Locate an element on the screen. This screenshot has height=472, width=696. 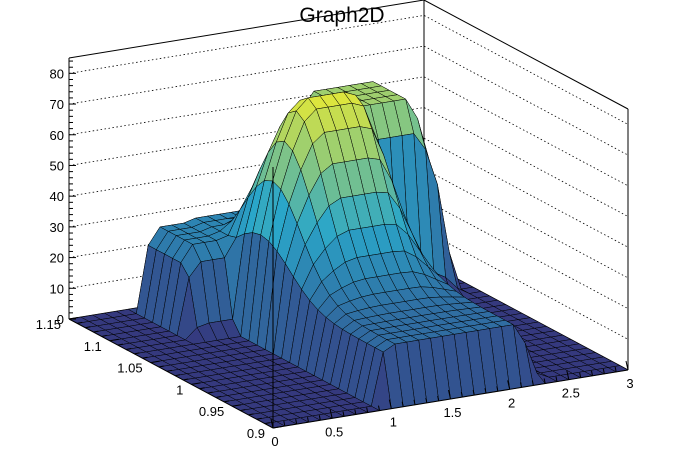
x-tick-label: 2.5 is located at coordinates (571, 393).